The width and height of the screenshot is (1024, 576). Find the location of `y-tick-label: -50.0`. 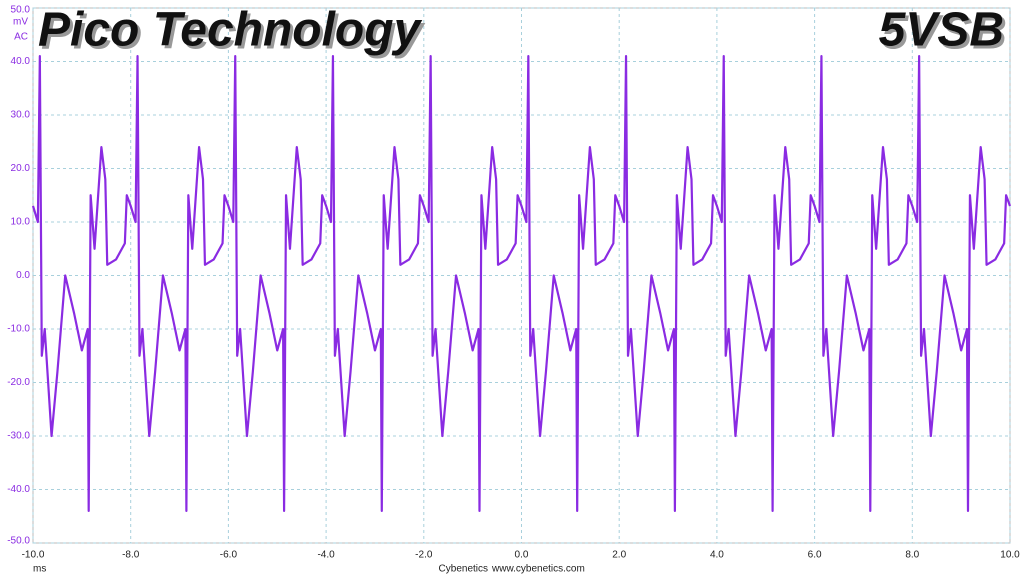

y-tick-label: -50.0 is located at coordinates (18, 541).